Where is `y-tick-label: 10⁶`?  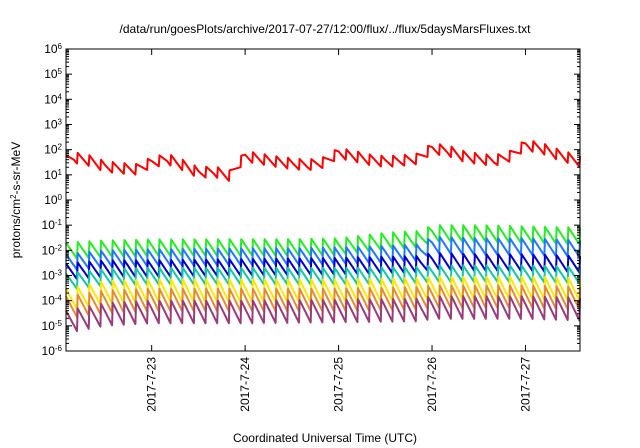 y-tick-label: 10⁶ is located at coordinates (53, 49).